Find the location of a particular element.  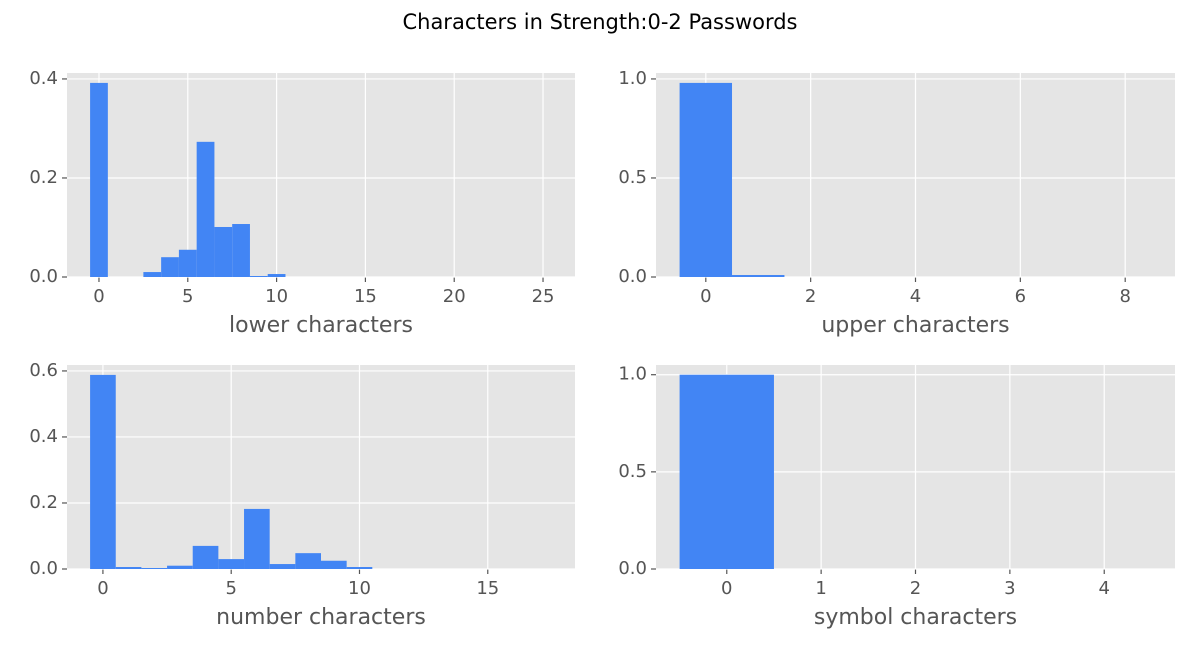

x-tick-label: 20 is located at coordinates (454, 296).